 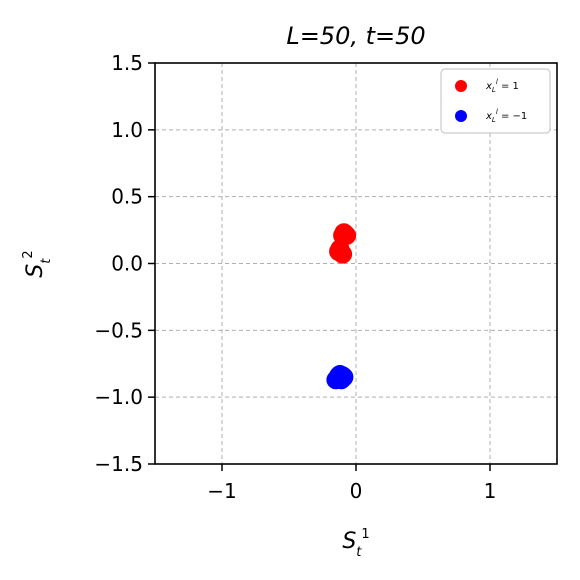 I want to click on legend-label-blue: xLl = −1, so click(x=506, y=116).